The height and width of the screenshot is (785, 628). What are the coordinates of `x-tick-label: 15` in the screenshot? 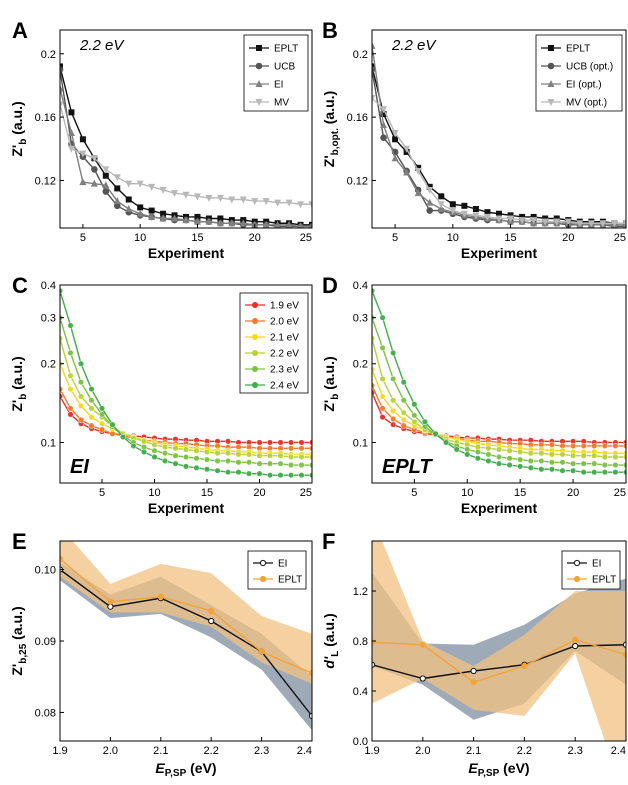 It's located at (510, 238).